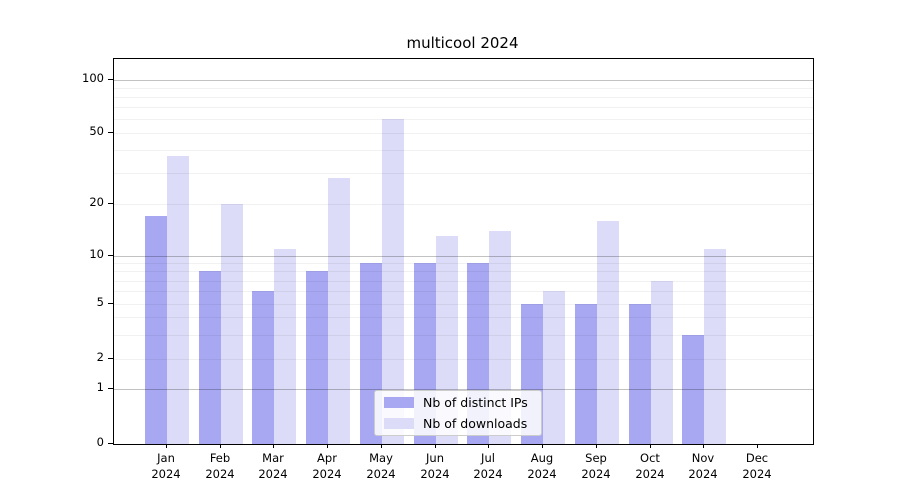  Describe the element at coordinates (339, 310) in the screenshot. I see `bar-downloads-apr` at that location.